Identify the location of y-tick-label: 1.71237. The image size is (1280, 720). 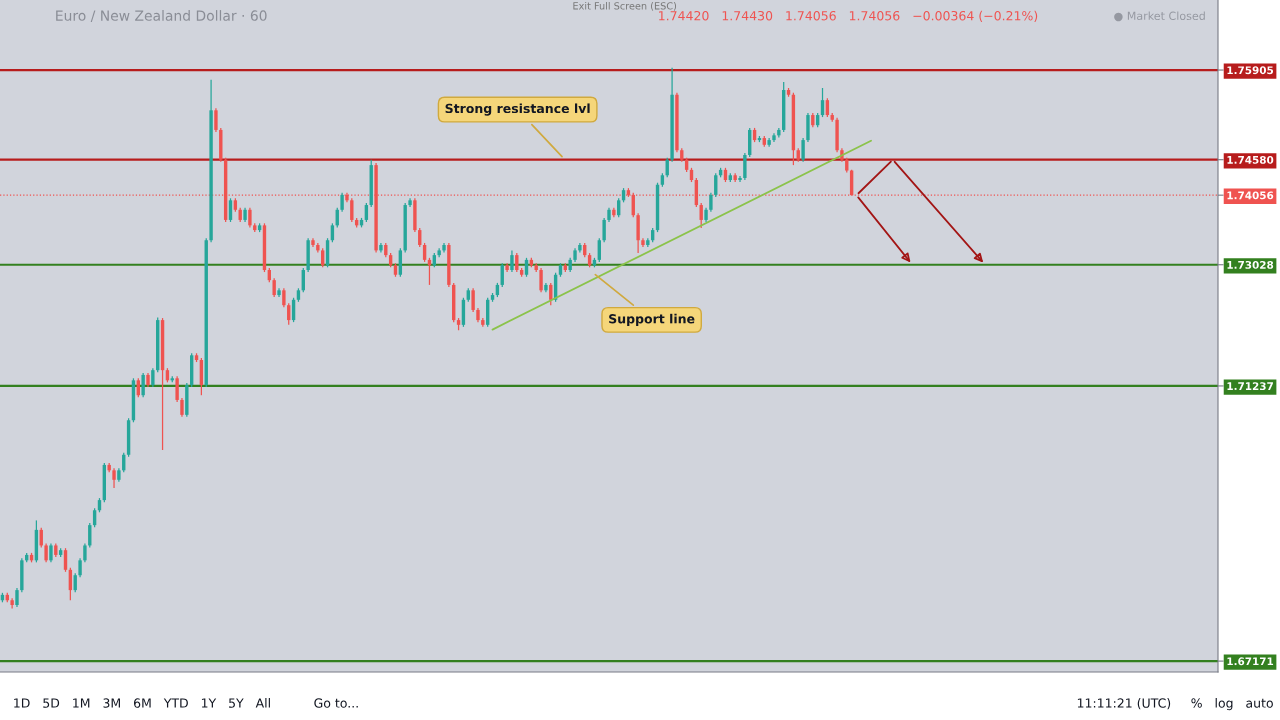
(1250, 386).